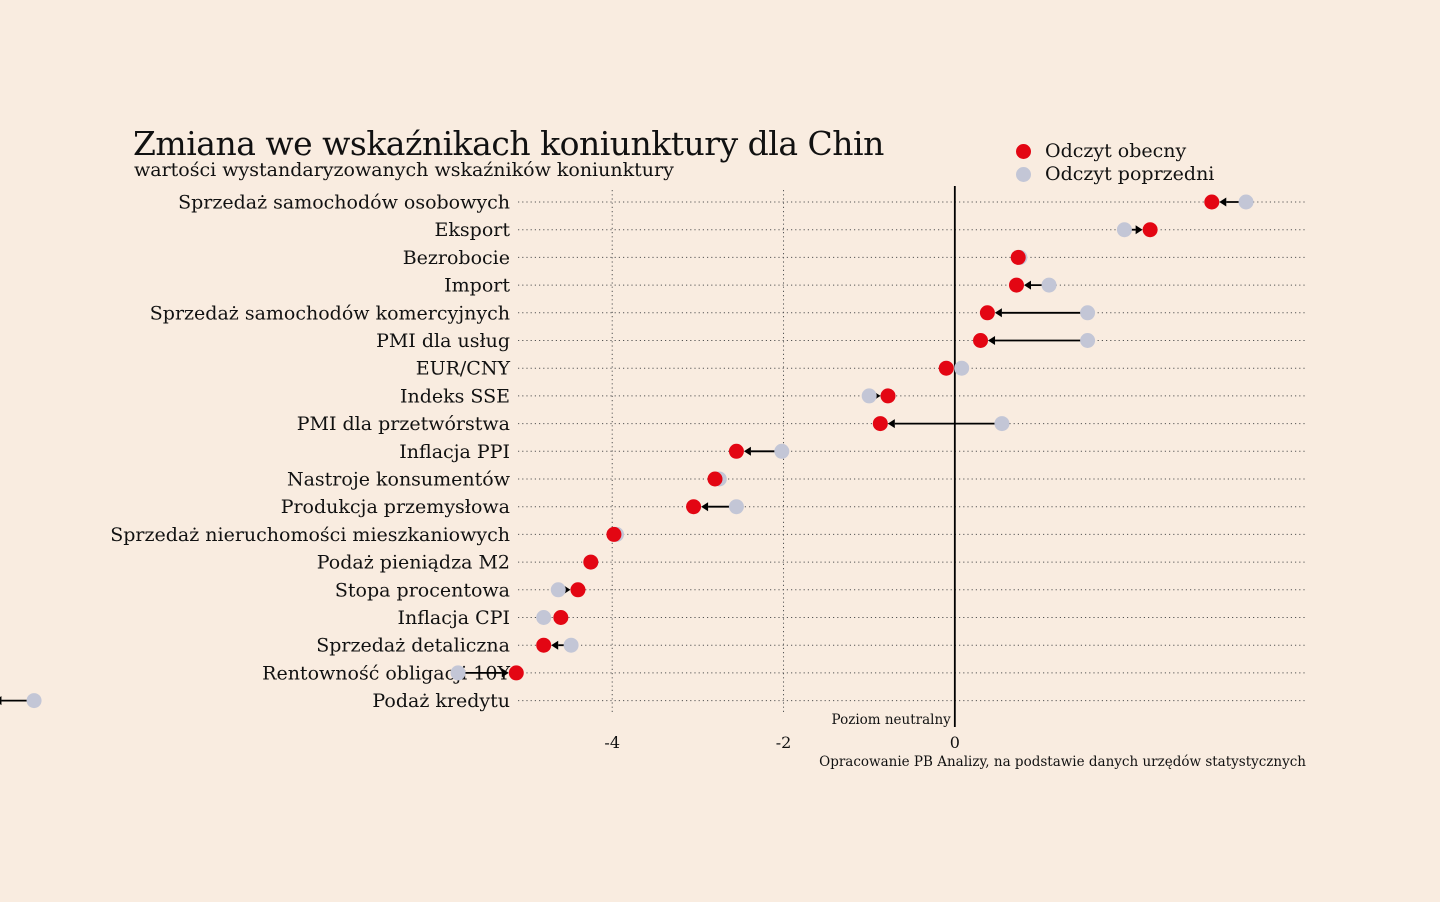  What do you see at coordinates (516, 673) in the screenshot?
I see `current-dot-rentownosc-obligacji-10y` at bounding box center [516, 673].